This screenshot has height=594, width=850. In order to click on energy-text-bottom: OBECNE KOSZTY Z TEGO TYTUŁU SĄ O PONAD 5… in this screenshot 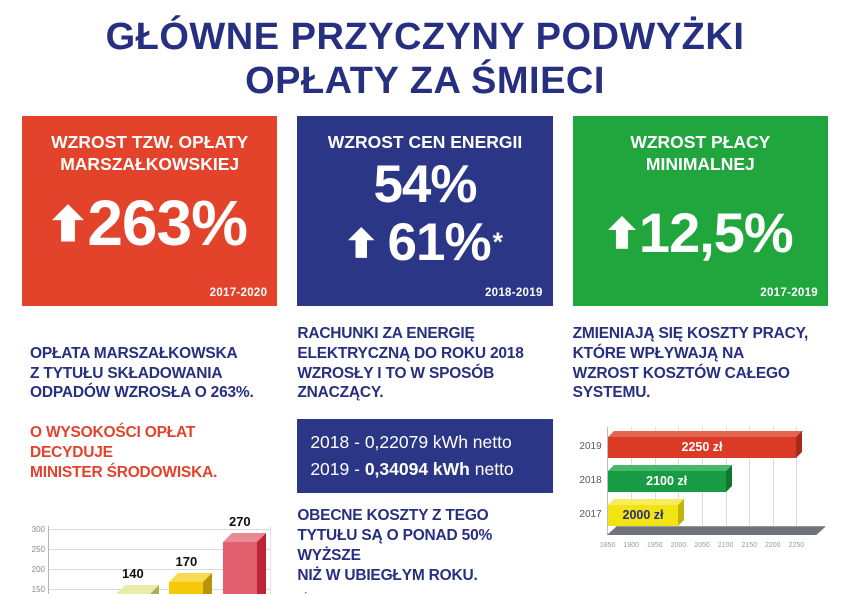, I will do `click(395, 545)`.